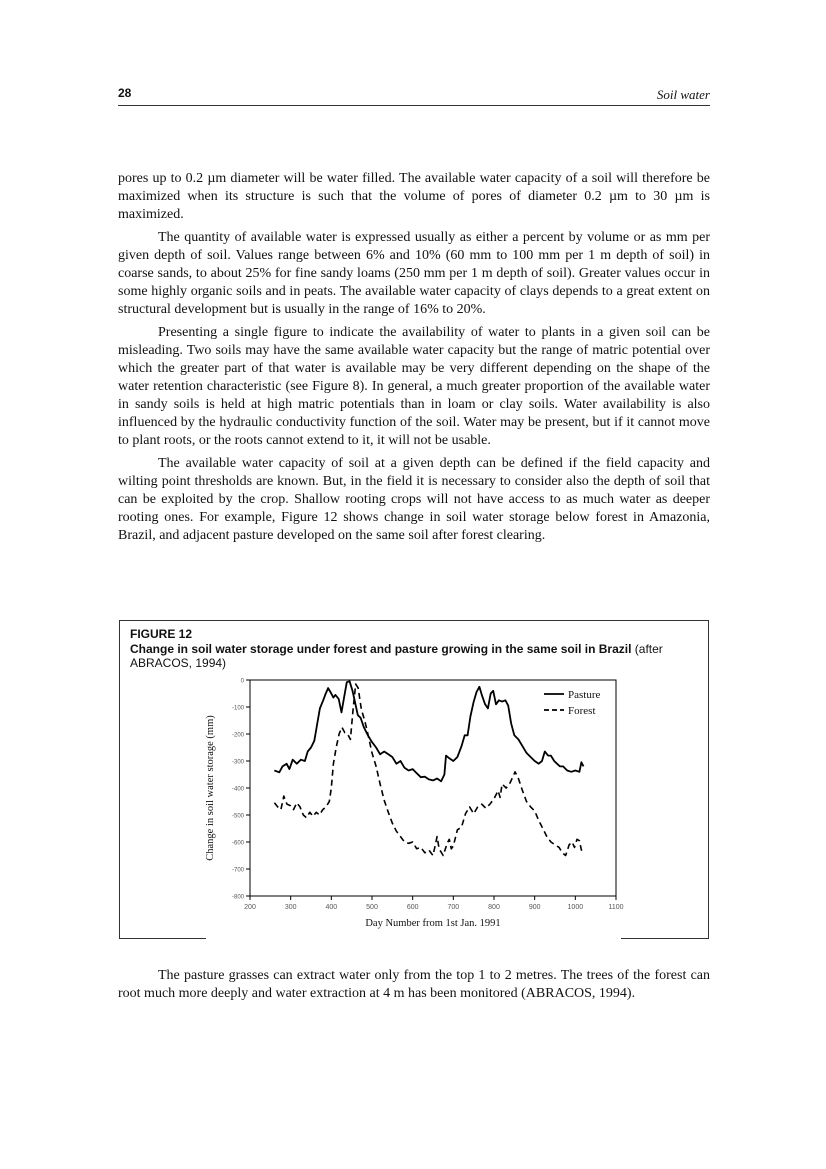  What do you see at coordinates (250, 907) in the screenshot?
I see `x-tick-label: 200` at bounding box center [250, 907].